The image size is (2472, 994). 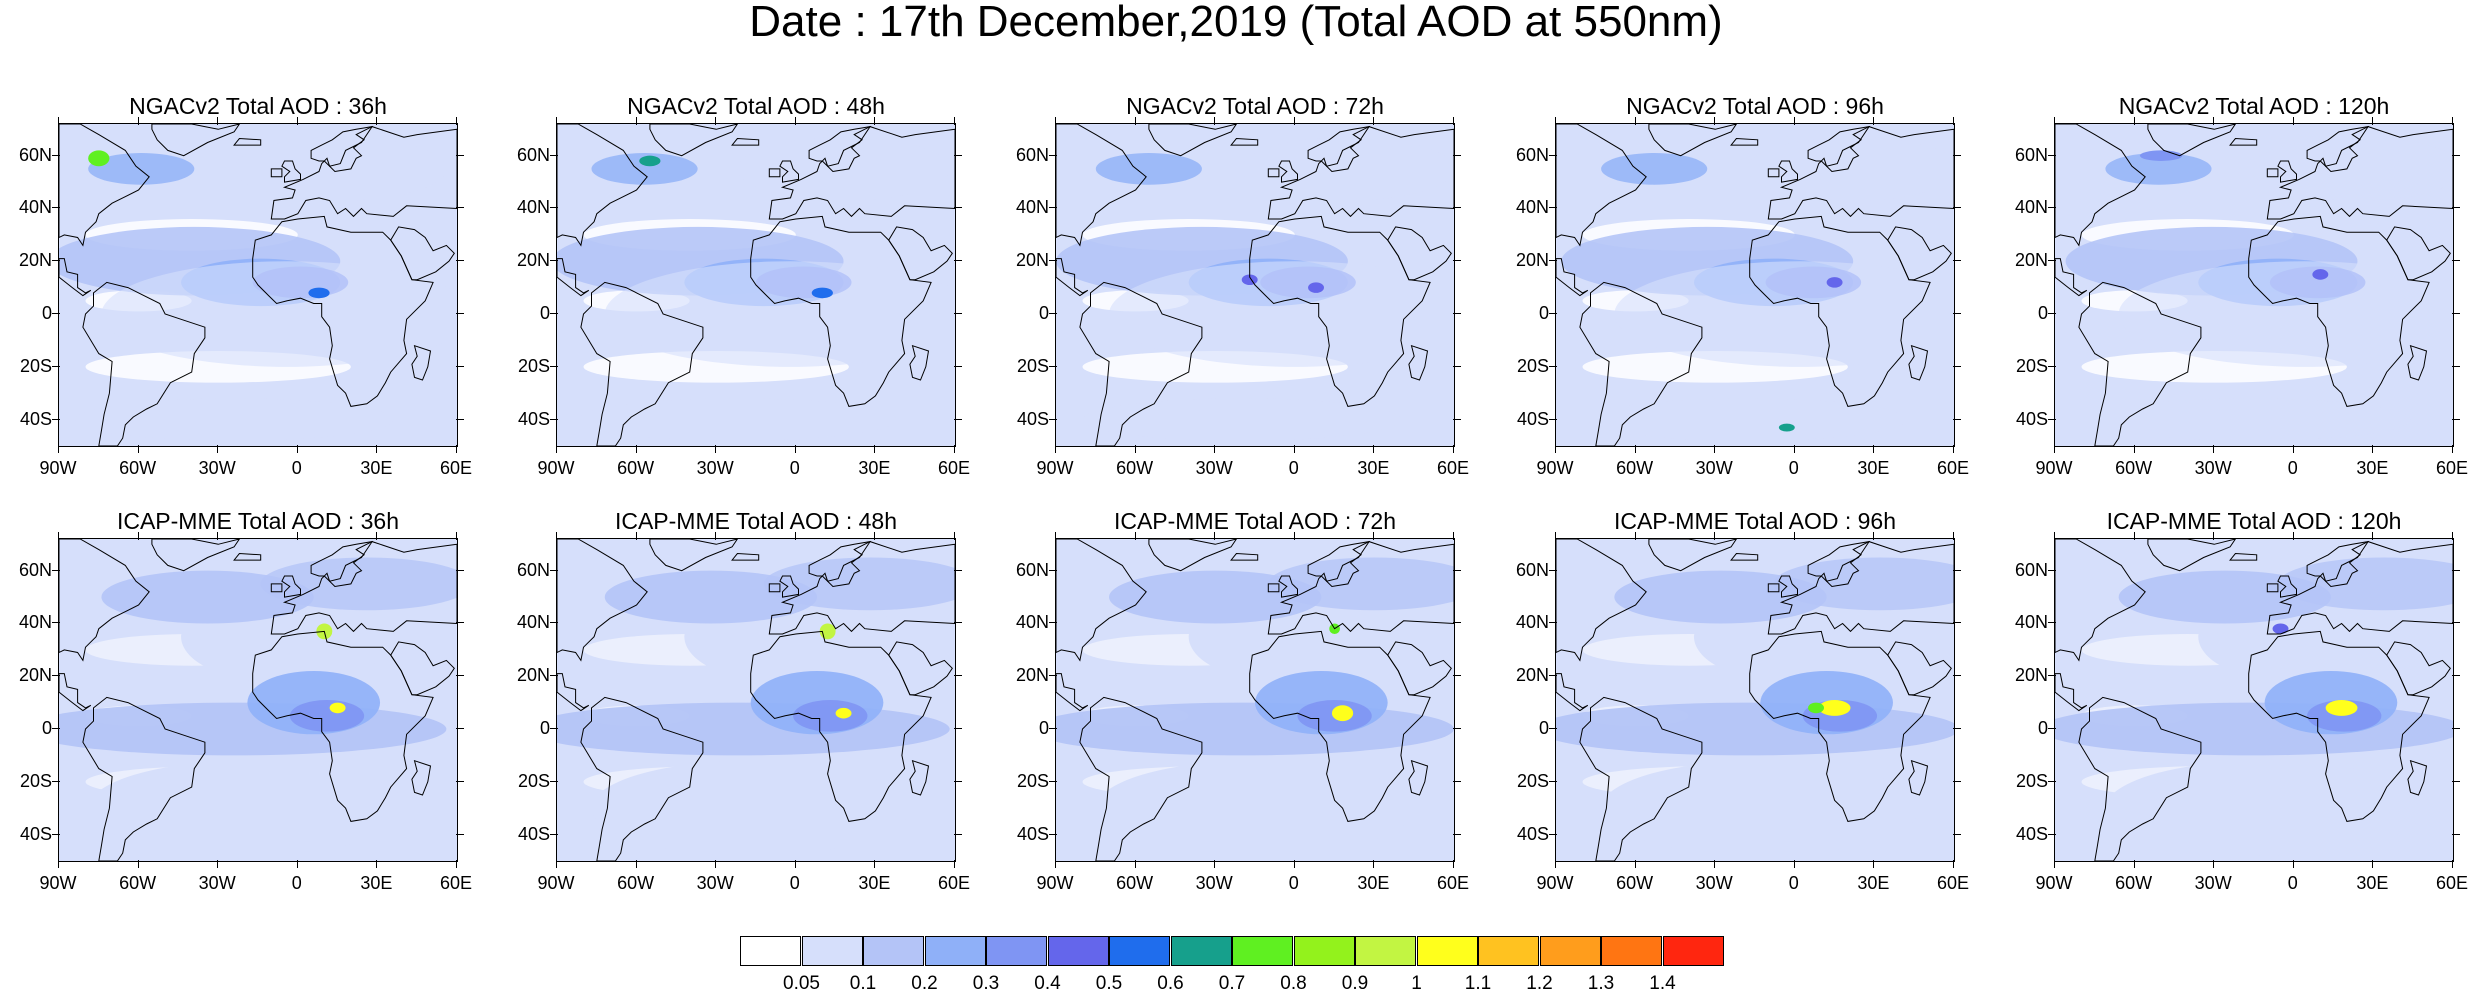 What do you see at coordinates (75, 692) in the screenshot?
I see `coastline-central-america` at bounding box center [75, 692].